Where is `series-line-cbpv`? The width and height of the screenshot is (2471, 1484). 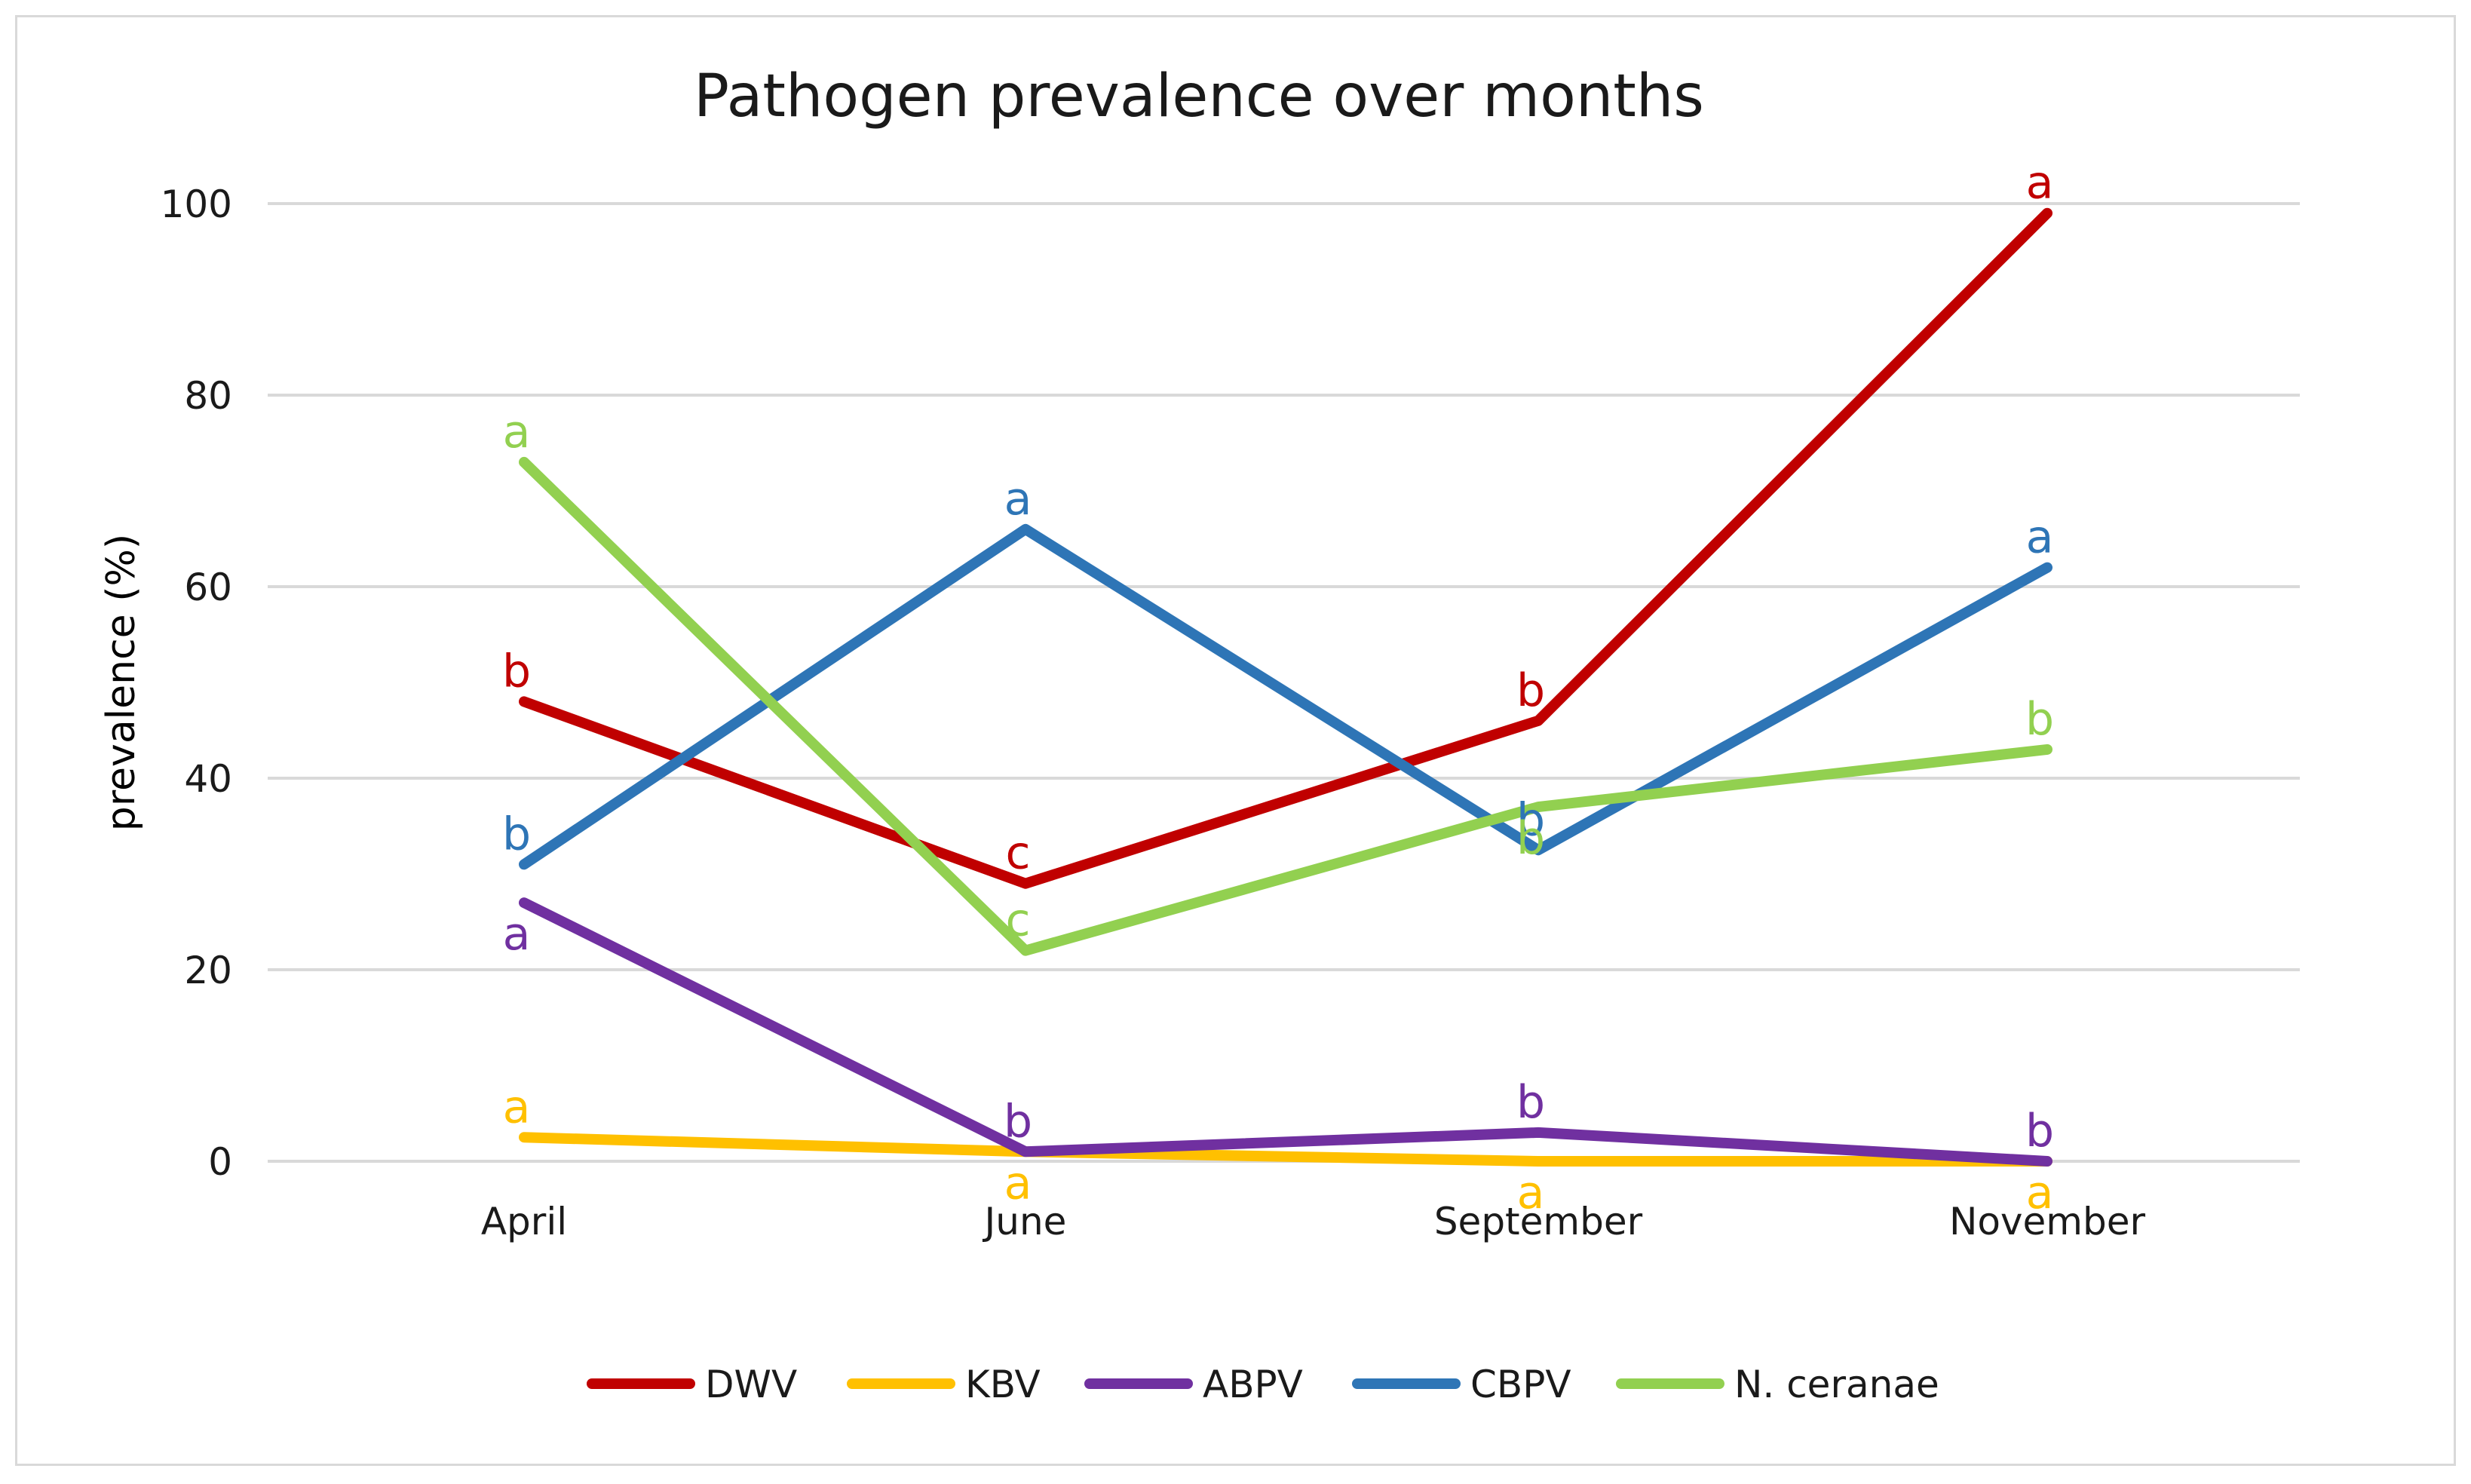 series-line-cbpv is located at coordinates (1286, 696).